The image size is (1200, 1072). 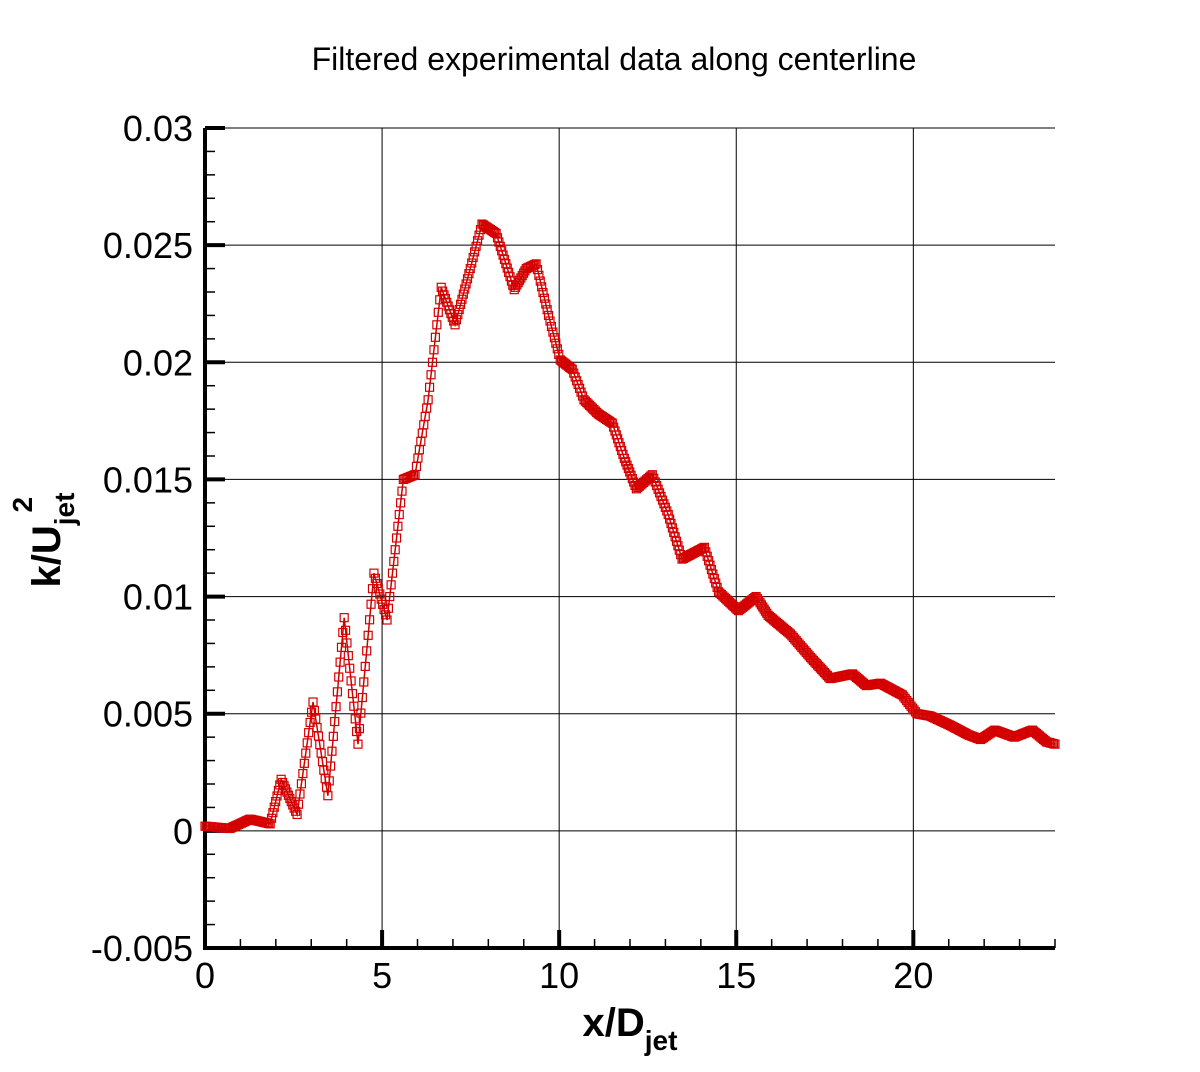 What do you see at coordinates (142, 948) in the screenshot?
I see `y-tick-label: -0.005` at bounding box center [142, 948].